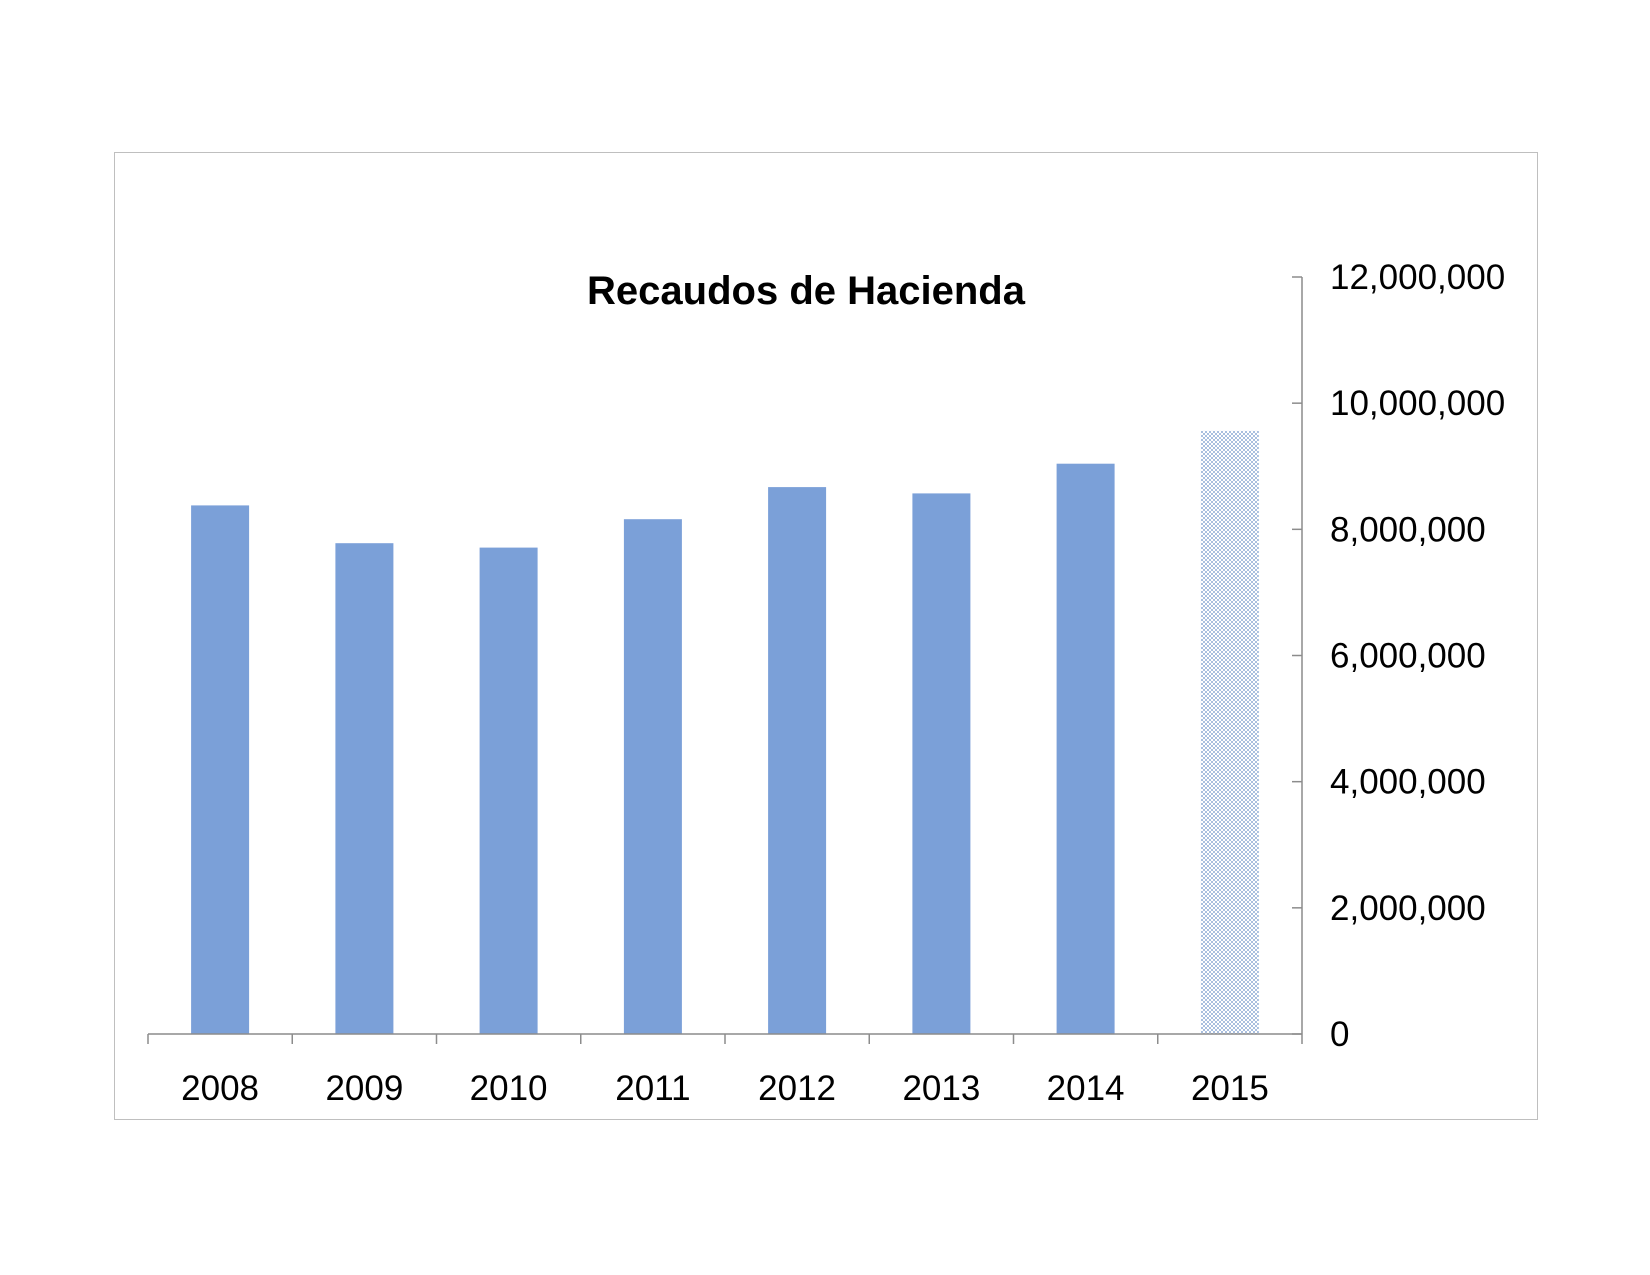  I want to click on x-tick-labels-group: 2008 2009 2010 2011 2012 2013 2014 2015, so click(725, 1088).